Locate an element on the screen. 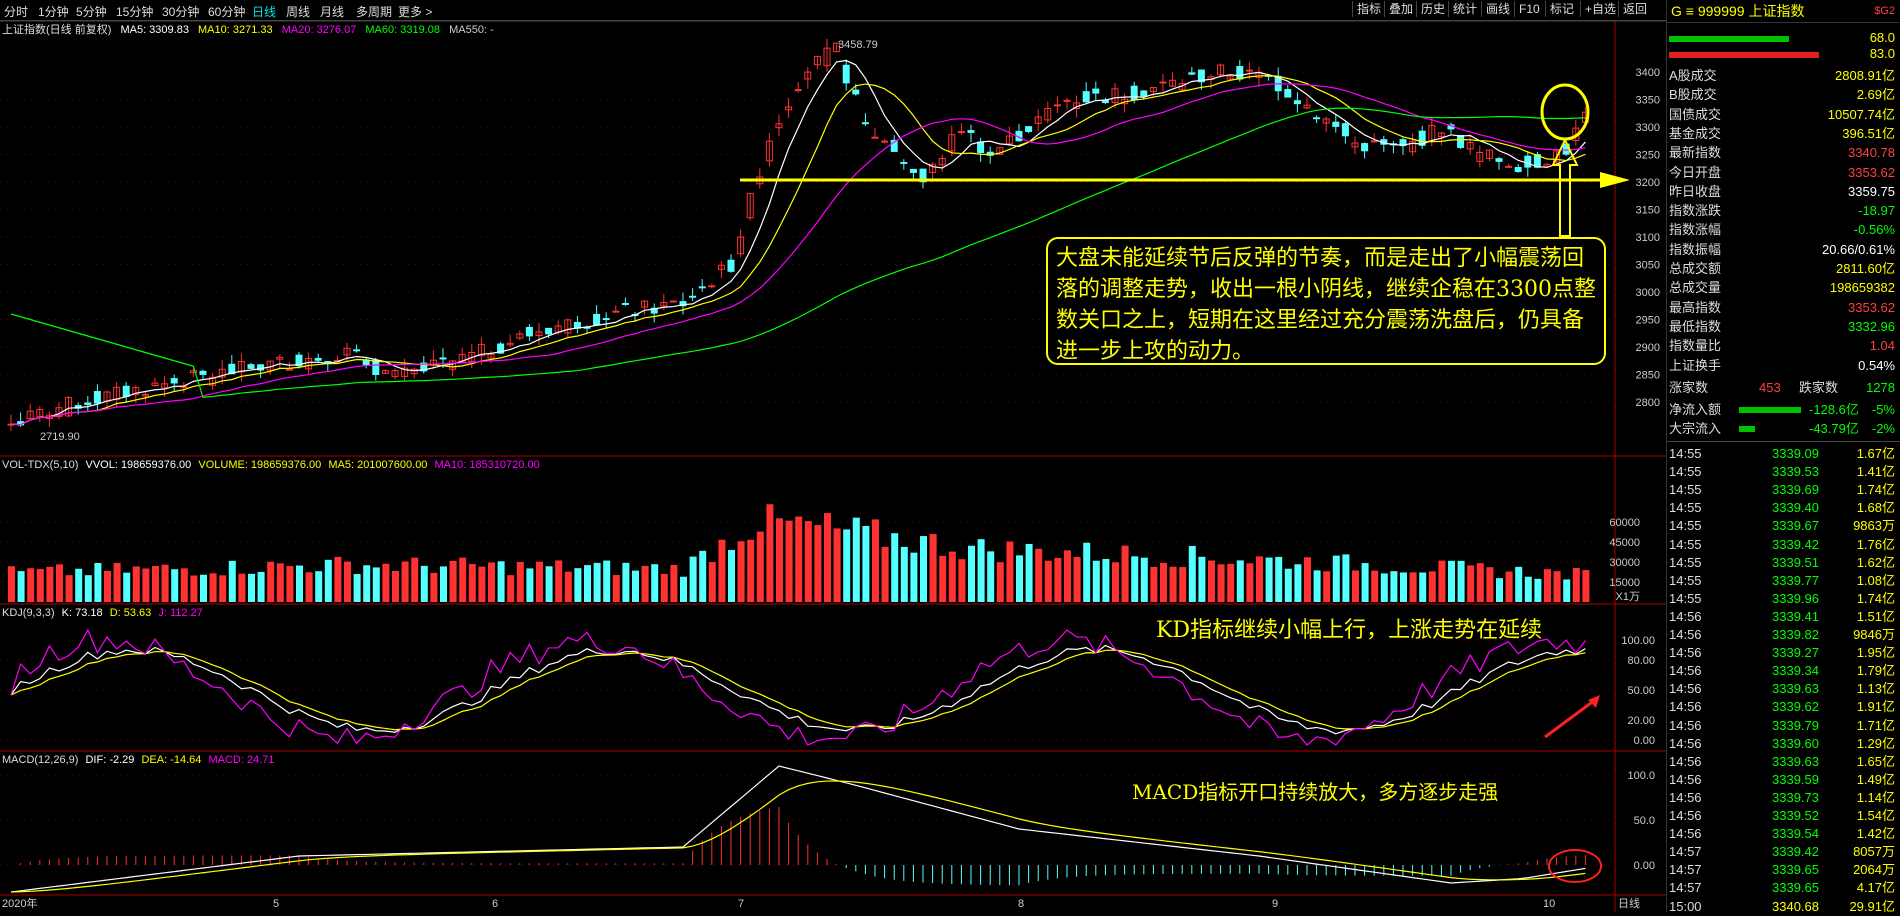 The image size is (1900, 916). price-tick: 3200 is located at coordinates (1648, 183).